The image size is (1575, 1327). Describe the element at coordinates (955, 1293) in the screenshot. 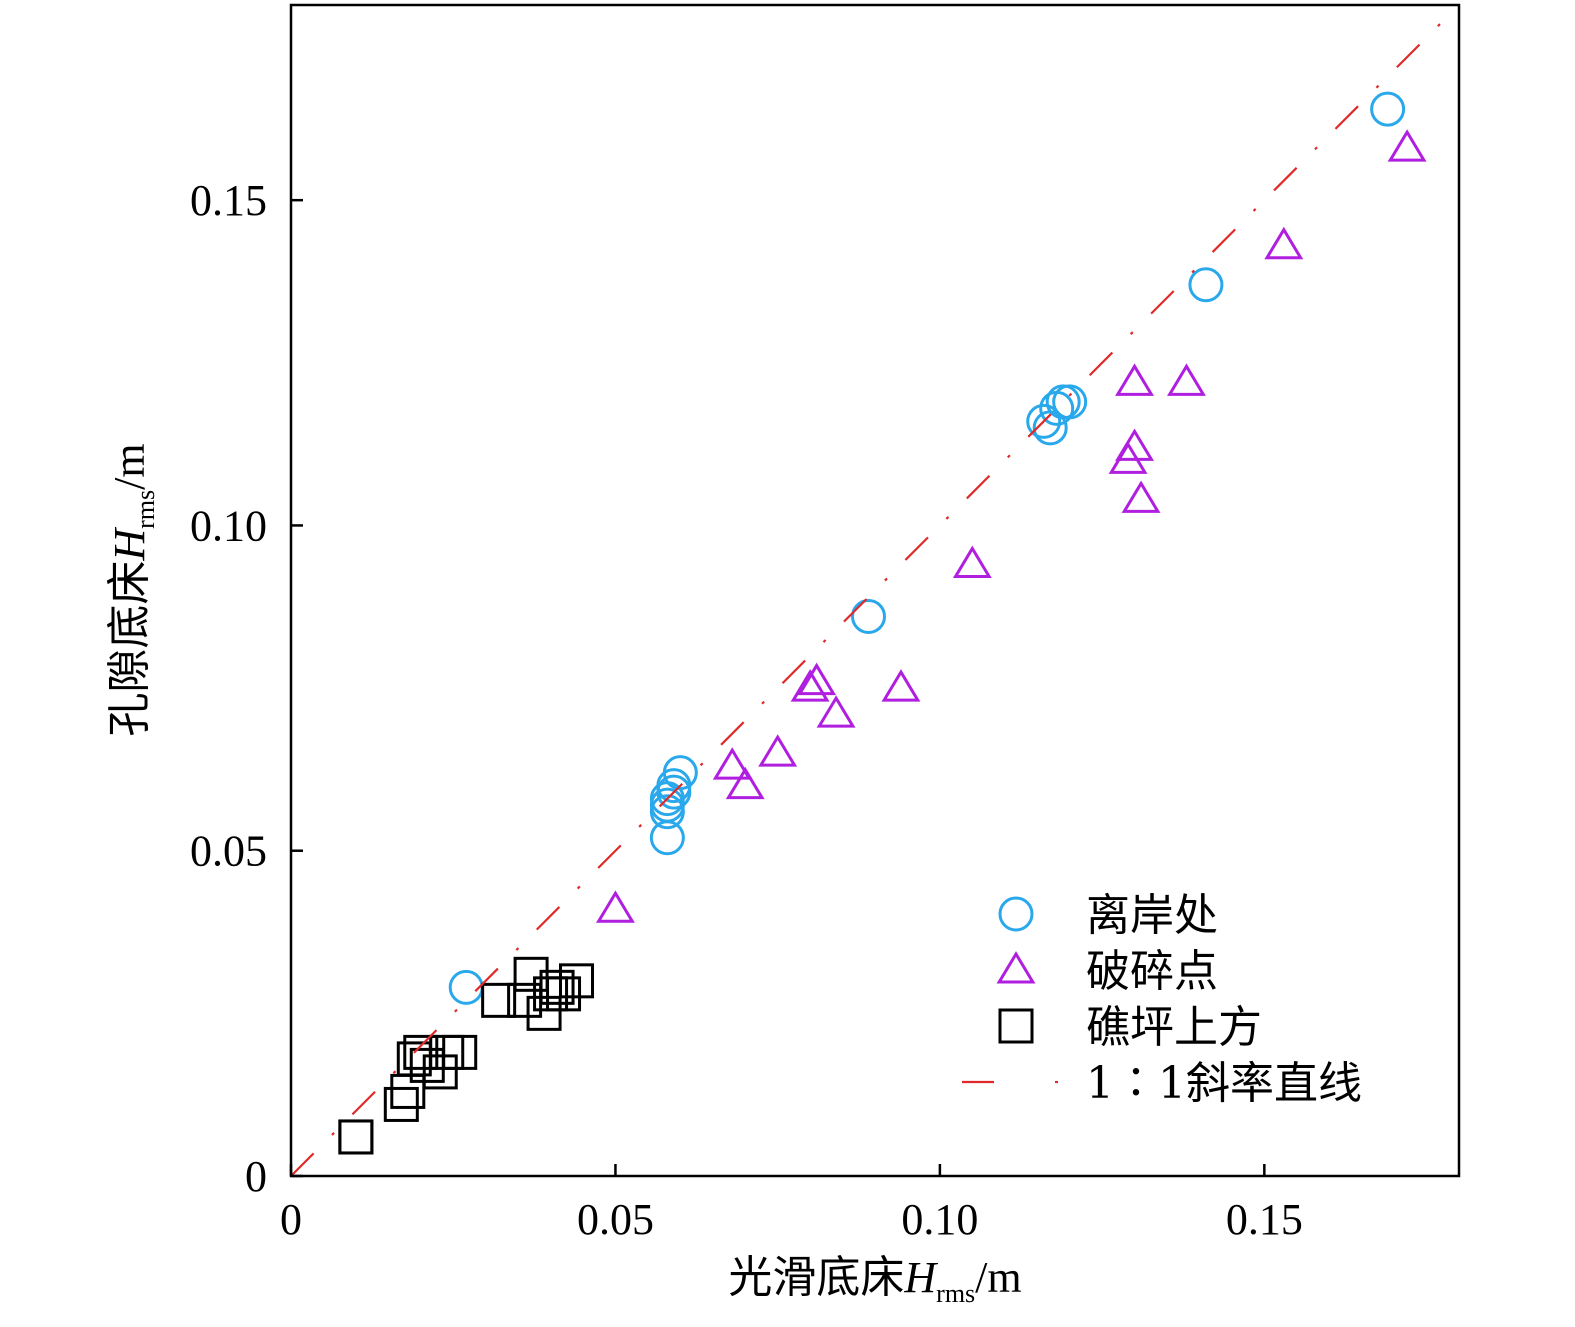

I see `x-axis-title-sub: rms` at that location.